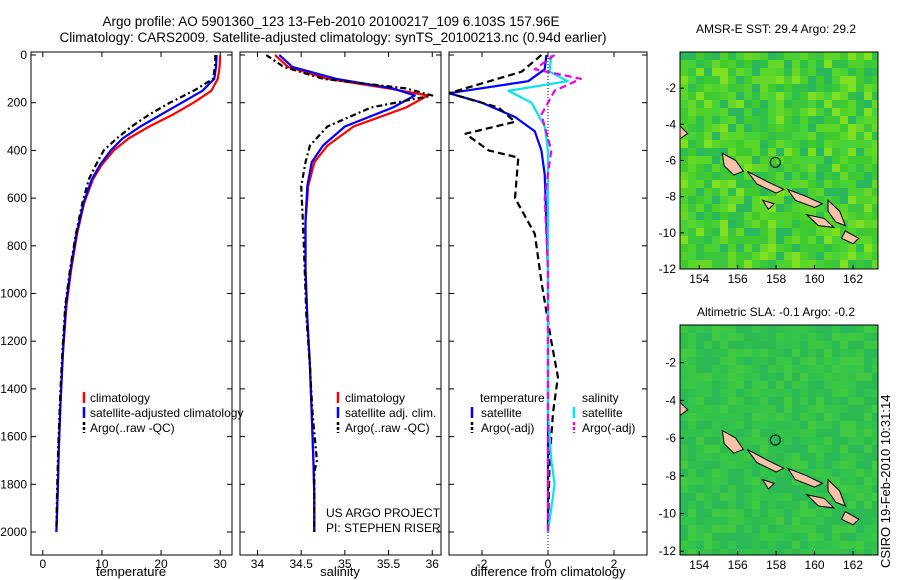  Describe the element at coordinates (166, 413) in the screenshot. I see `legend-label-satellite: satellite-adjusted climatology` at that location.